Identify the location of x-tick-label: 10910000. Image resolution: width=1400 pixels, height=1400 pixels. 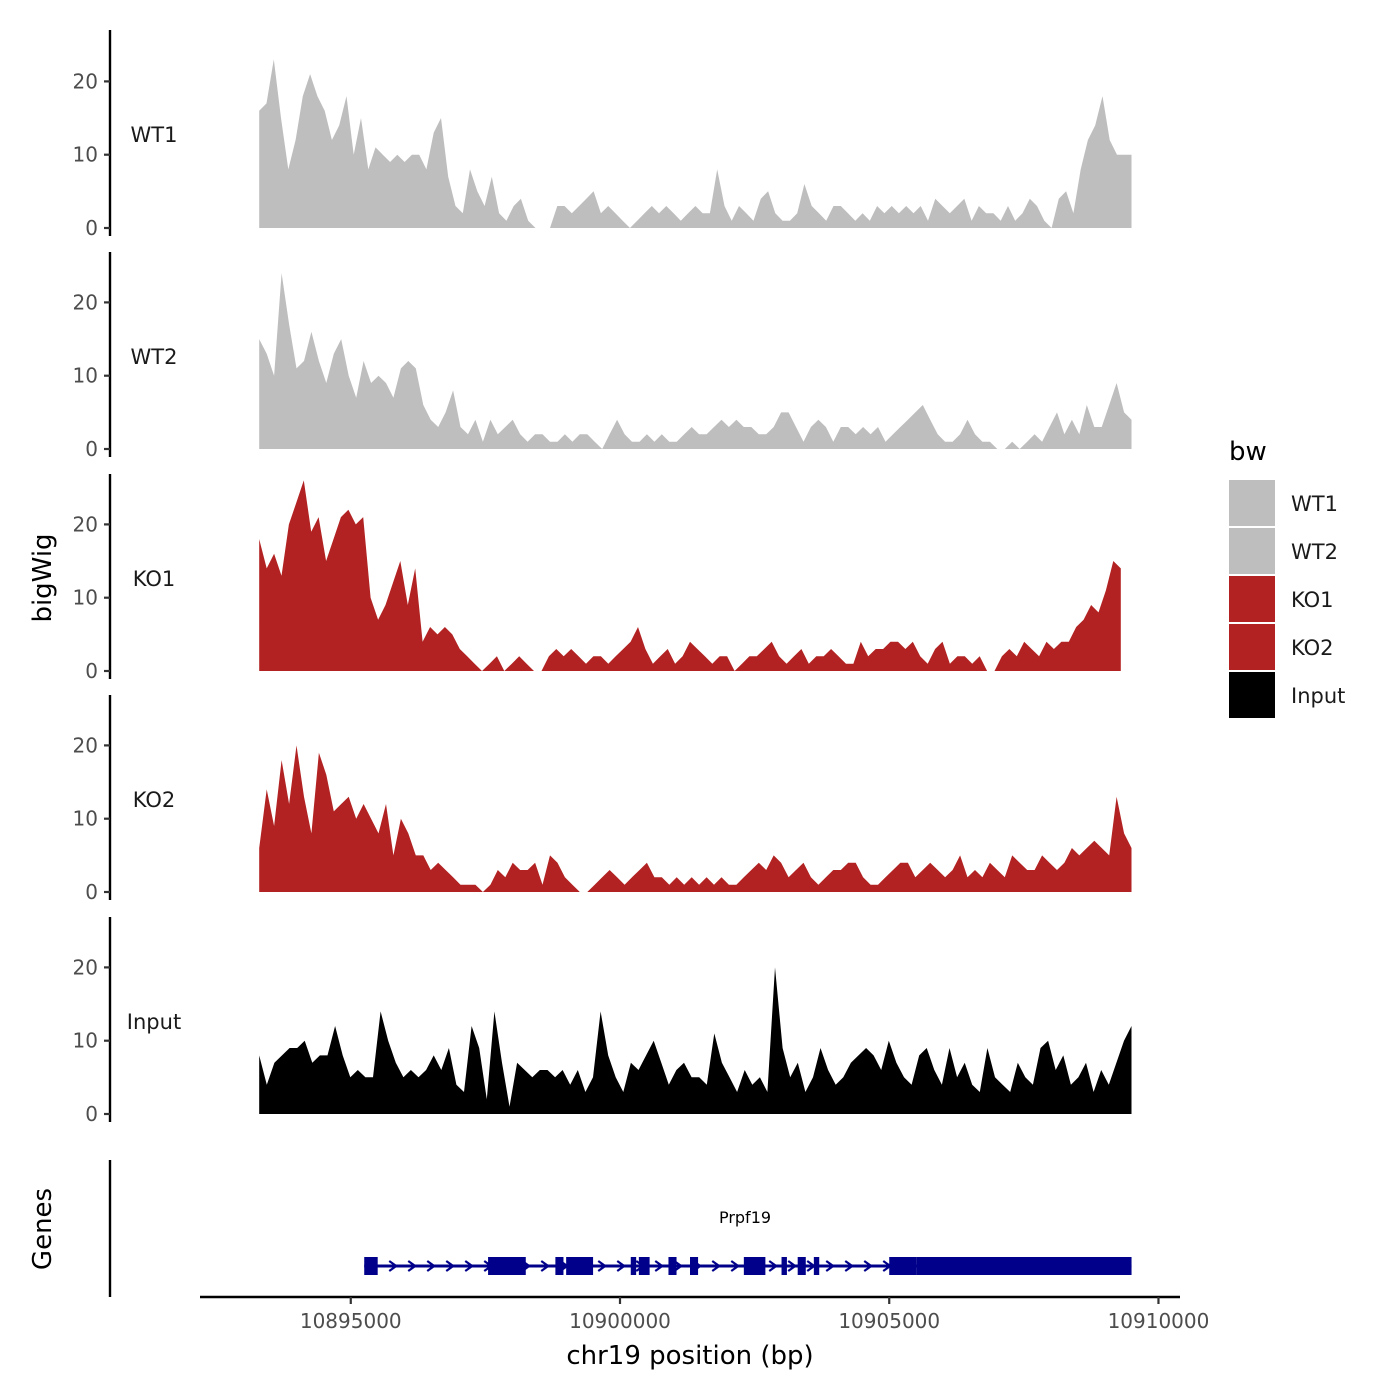
(1159, 1321).